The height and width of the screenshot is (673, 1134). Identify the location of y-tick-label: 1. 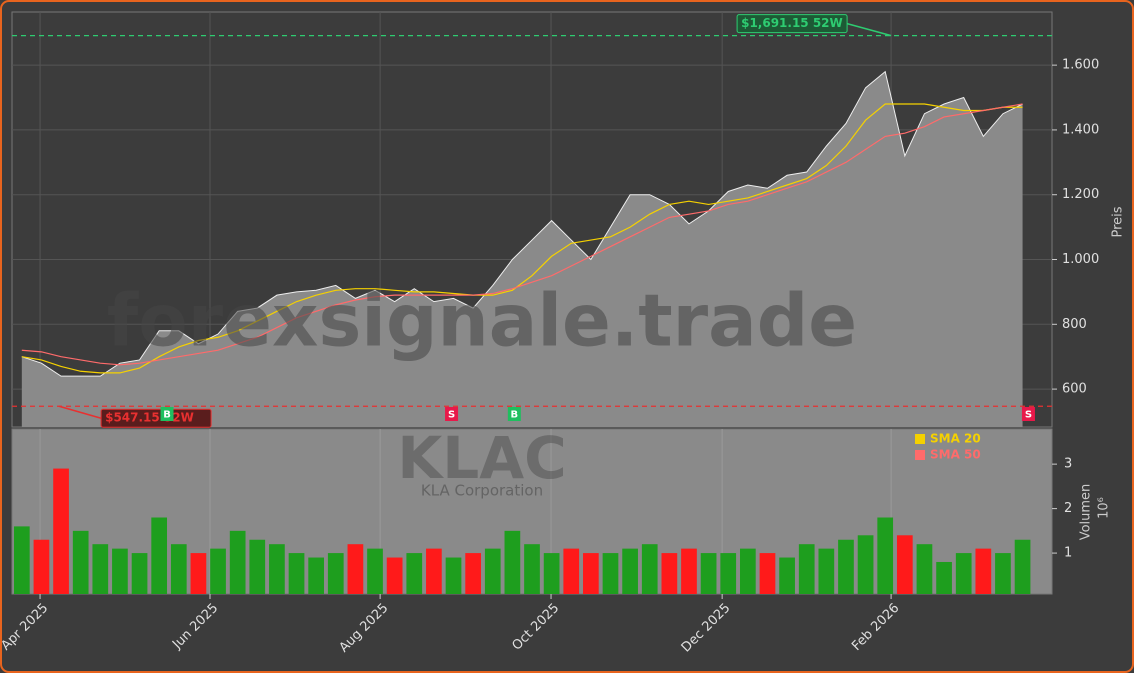
(1068, 553).